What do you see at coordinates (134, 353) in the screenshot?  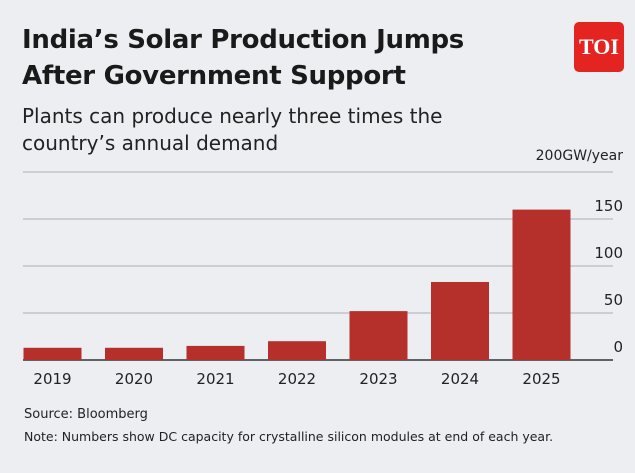 I see `bar-2020` at bounding box center [134, 353].